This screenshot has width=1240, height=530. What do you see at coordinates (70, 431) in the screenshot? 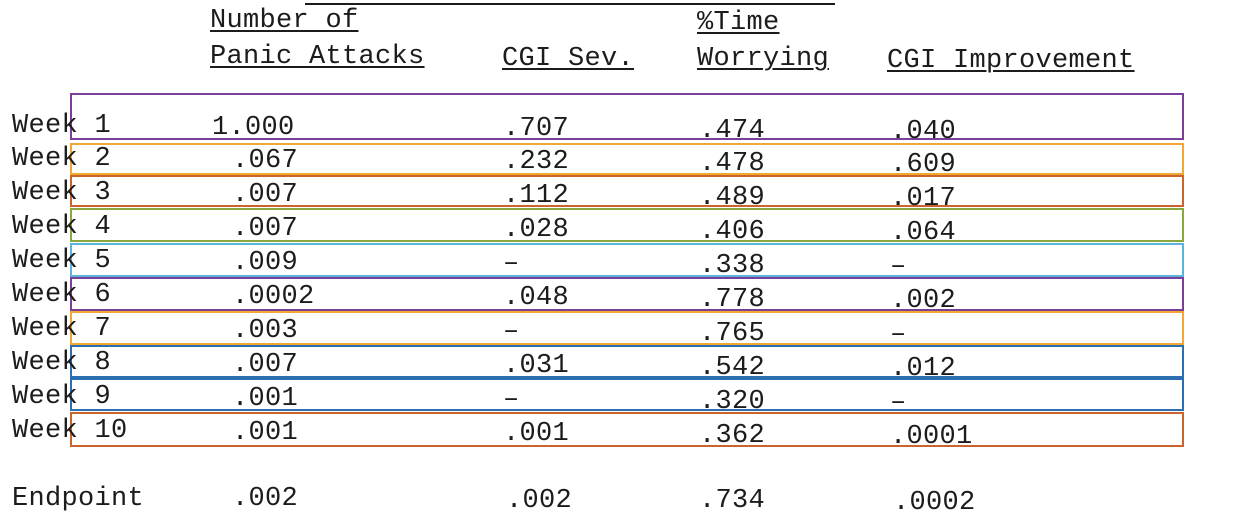
I see `cell-label: Week 10` at bounding box center [70, 431].